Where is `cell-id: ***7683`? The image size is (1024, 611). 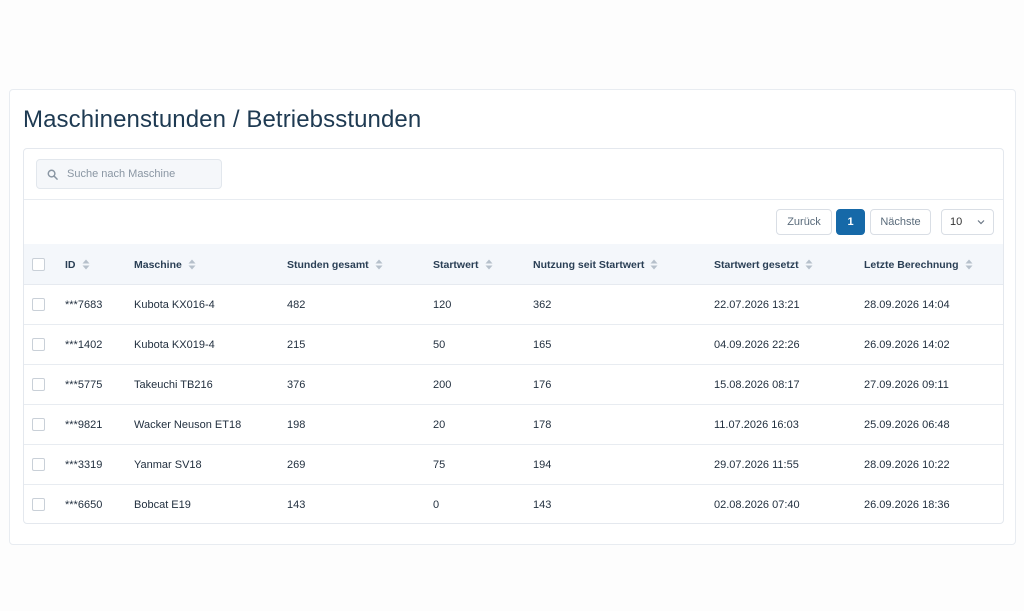 cell-id: ***7683 is located at coordinates (84, 305).